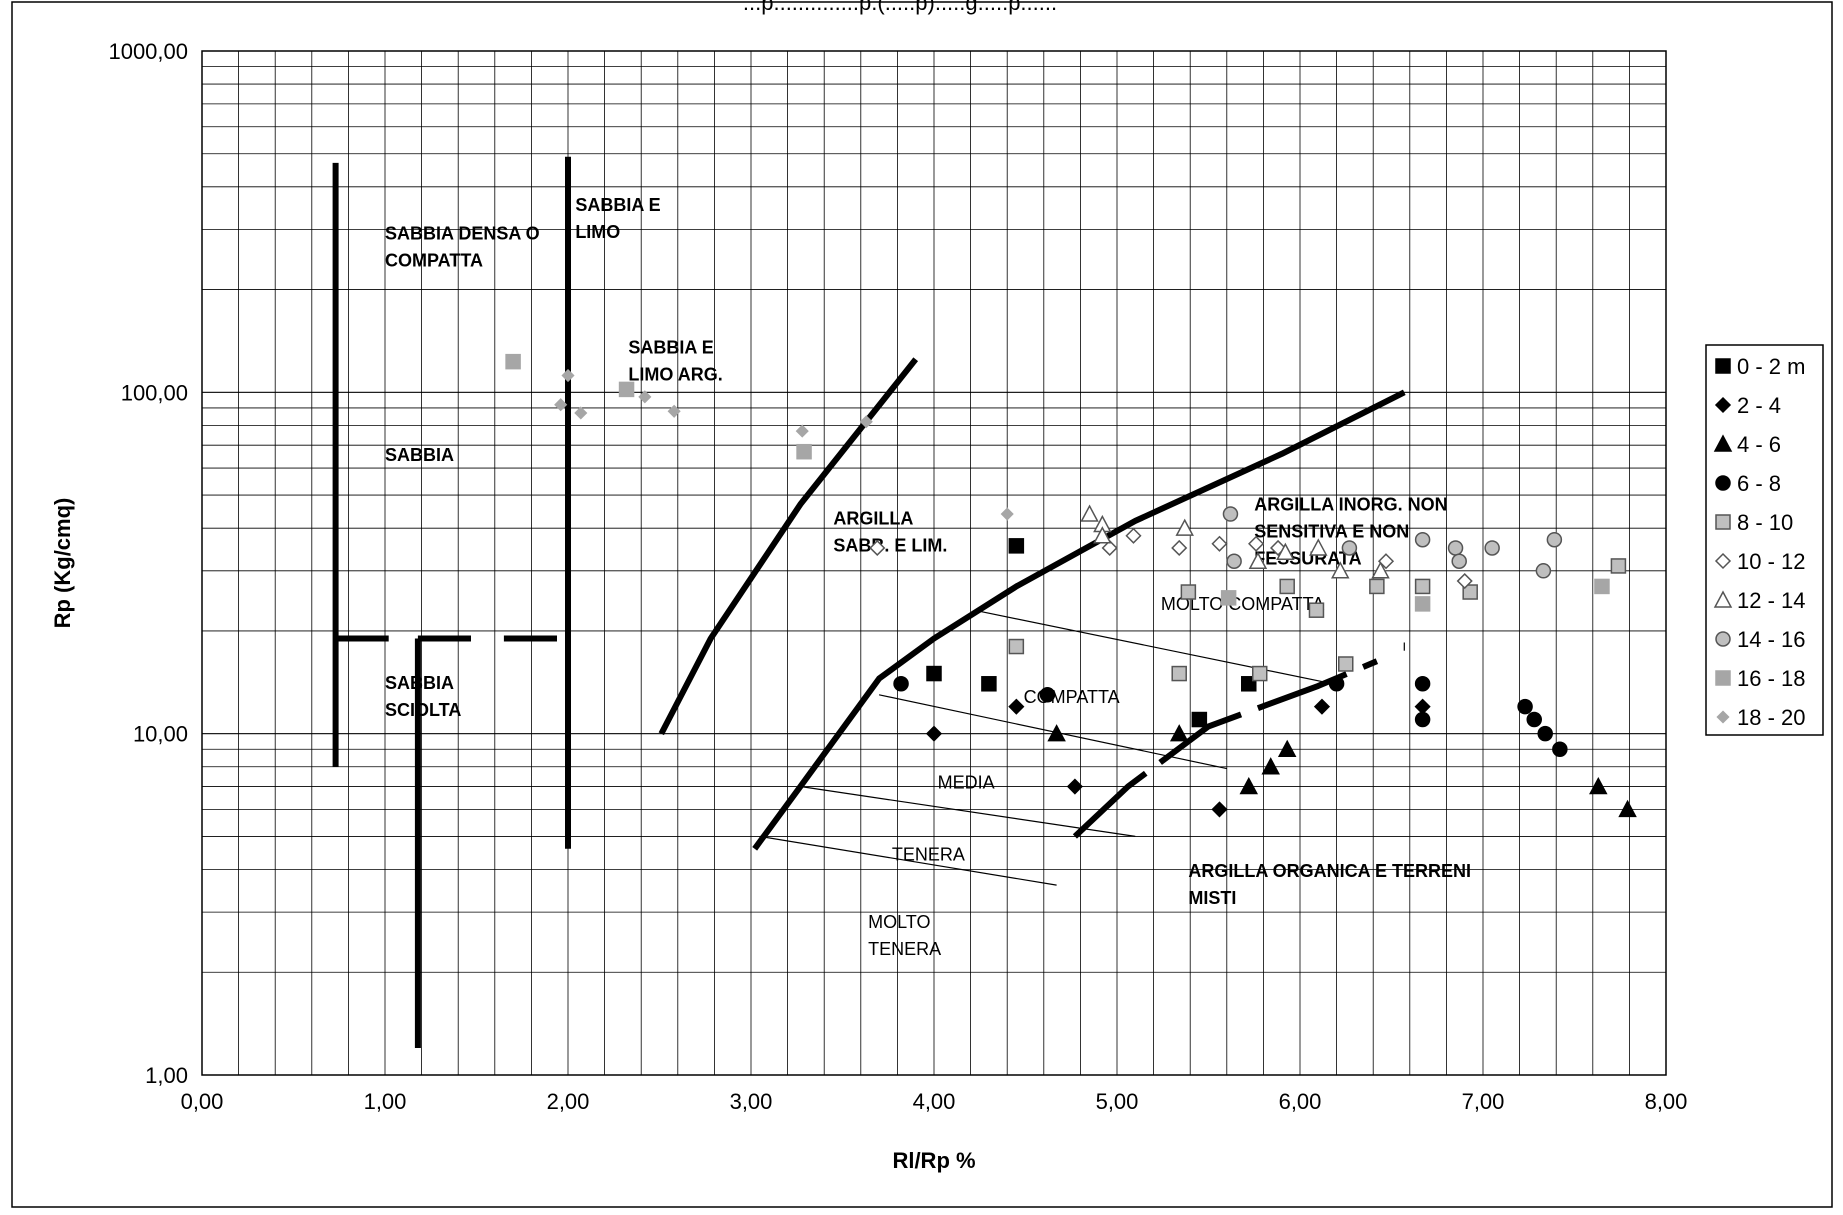  Describe the element at coordinates (148, 51) in the screenshot. I see `y-tick-label: 1000,00` at that location.